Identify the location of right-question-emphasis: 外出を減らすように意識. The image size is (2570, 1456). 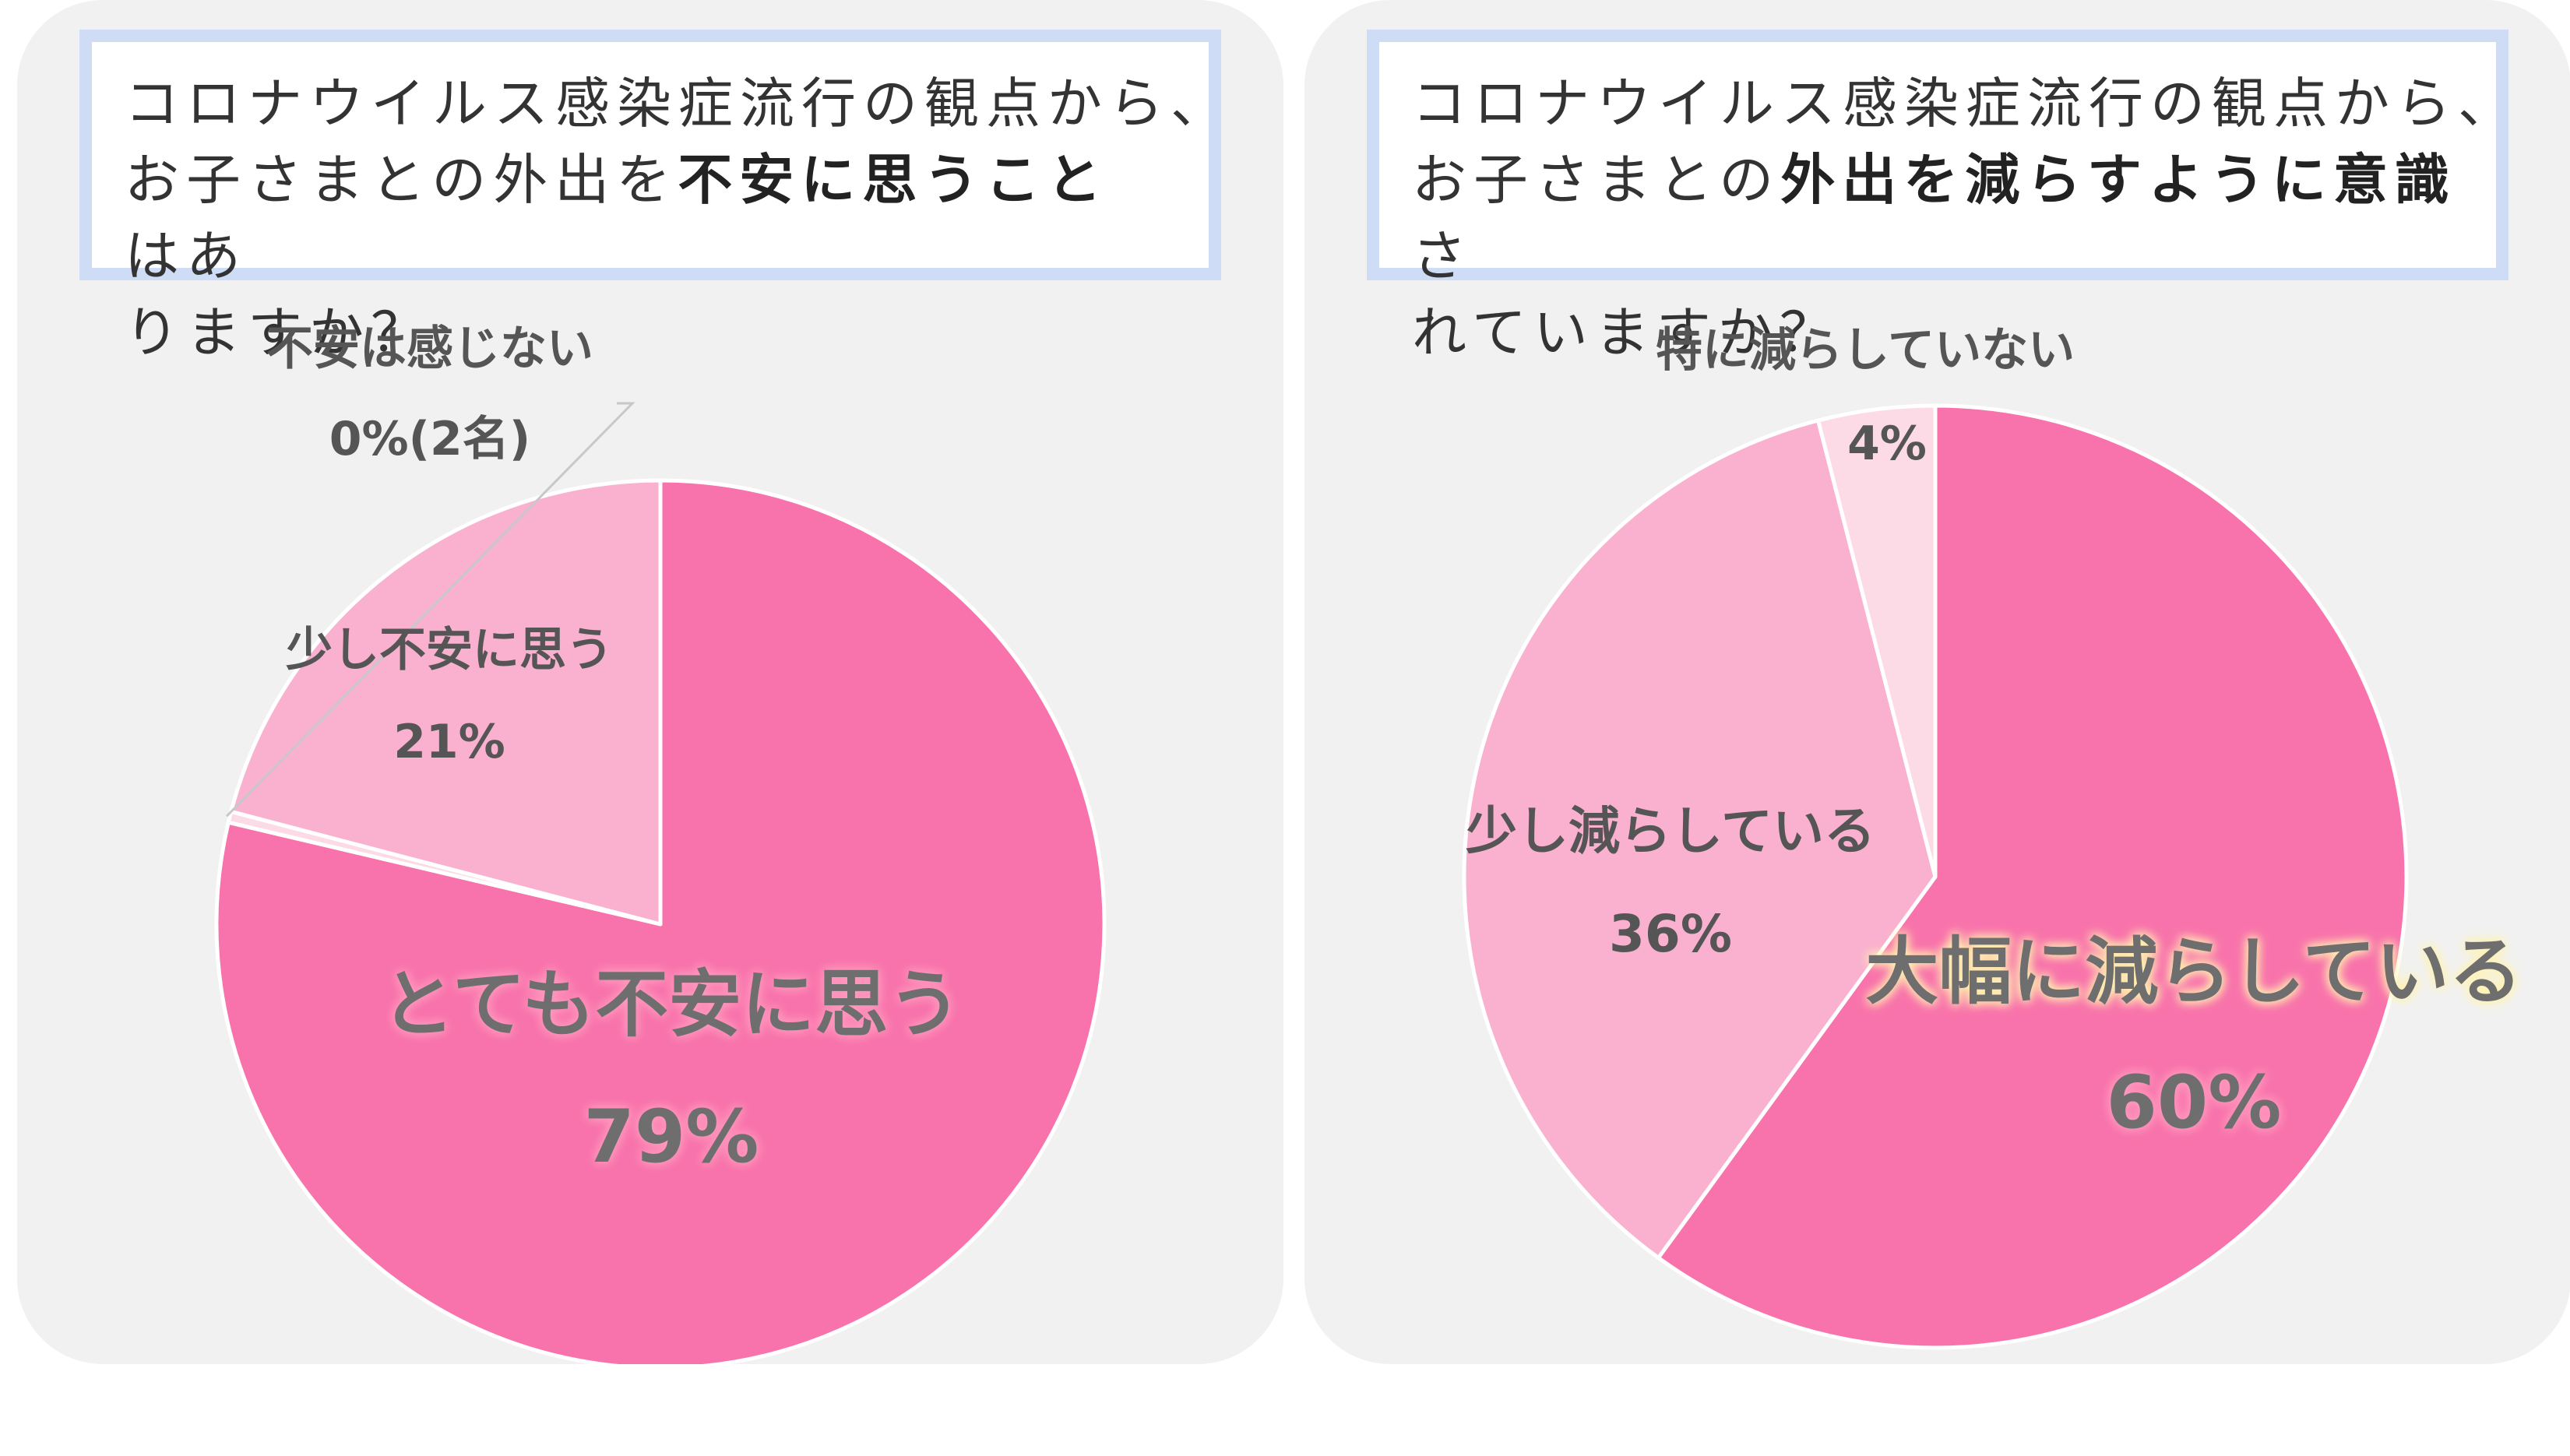
(2118, 180).